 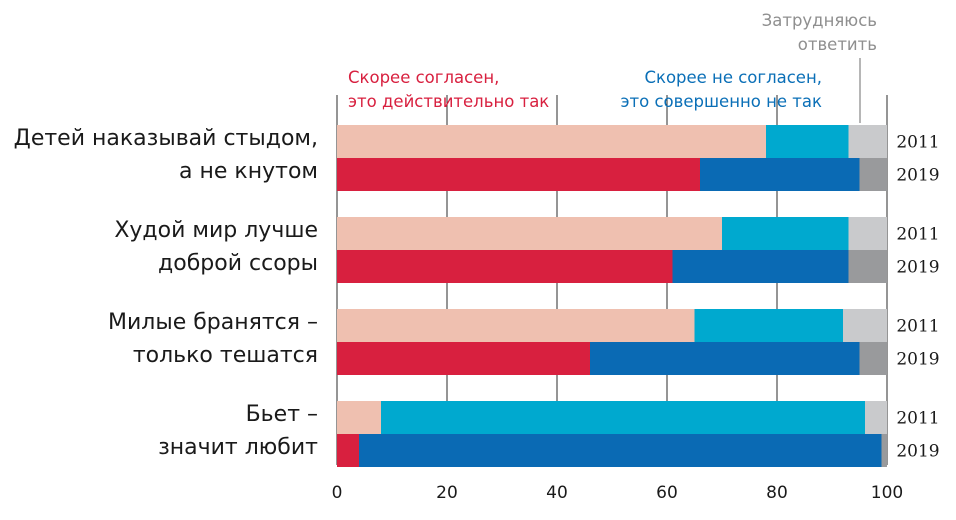 What do you see at coordinates (623, 417) in the screenshot?
I see `bar-disagree-2011-cat4` at bounding box center [623, 417].